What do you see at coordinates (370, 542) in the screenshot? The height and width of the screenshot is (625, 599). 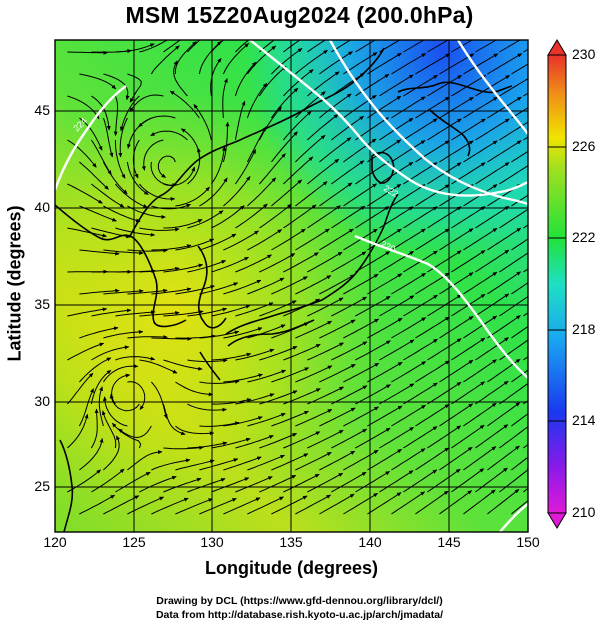 I see `x-tick-140: 140` at bounding box center [370, 542].